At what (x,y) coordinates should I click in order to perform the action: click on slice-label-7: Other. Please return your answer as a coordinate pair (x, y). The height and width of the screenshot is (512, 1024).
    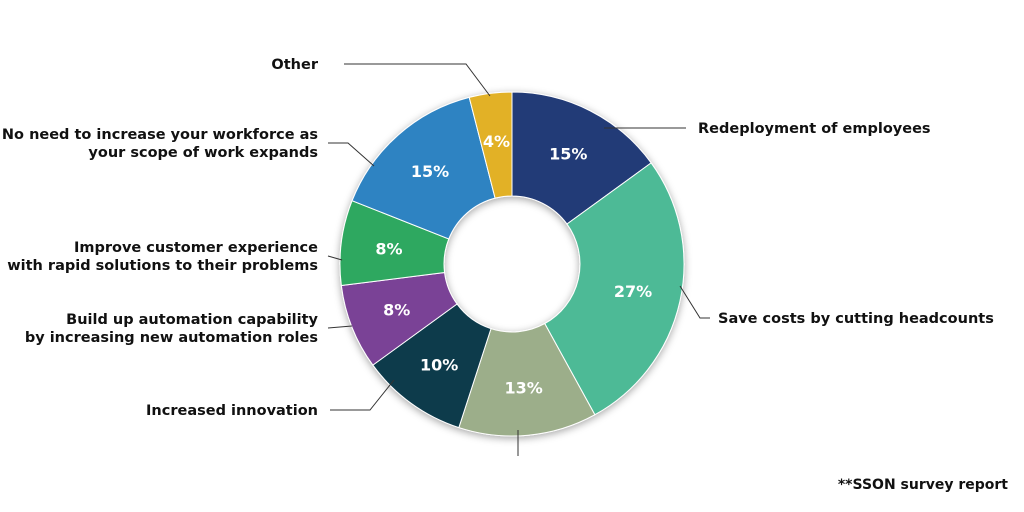
    Looking at the image, I should click on (294, 65).